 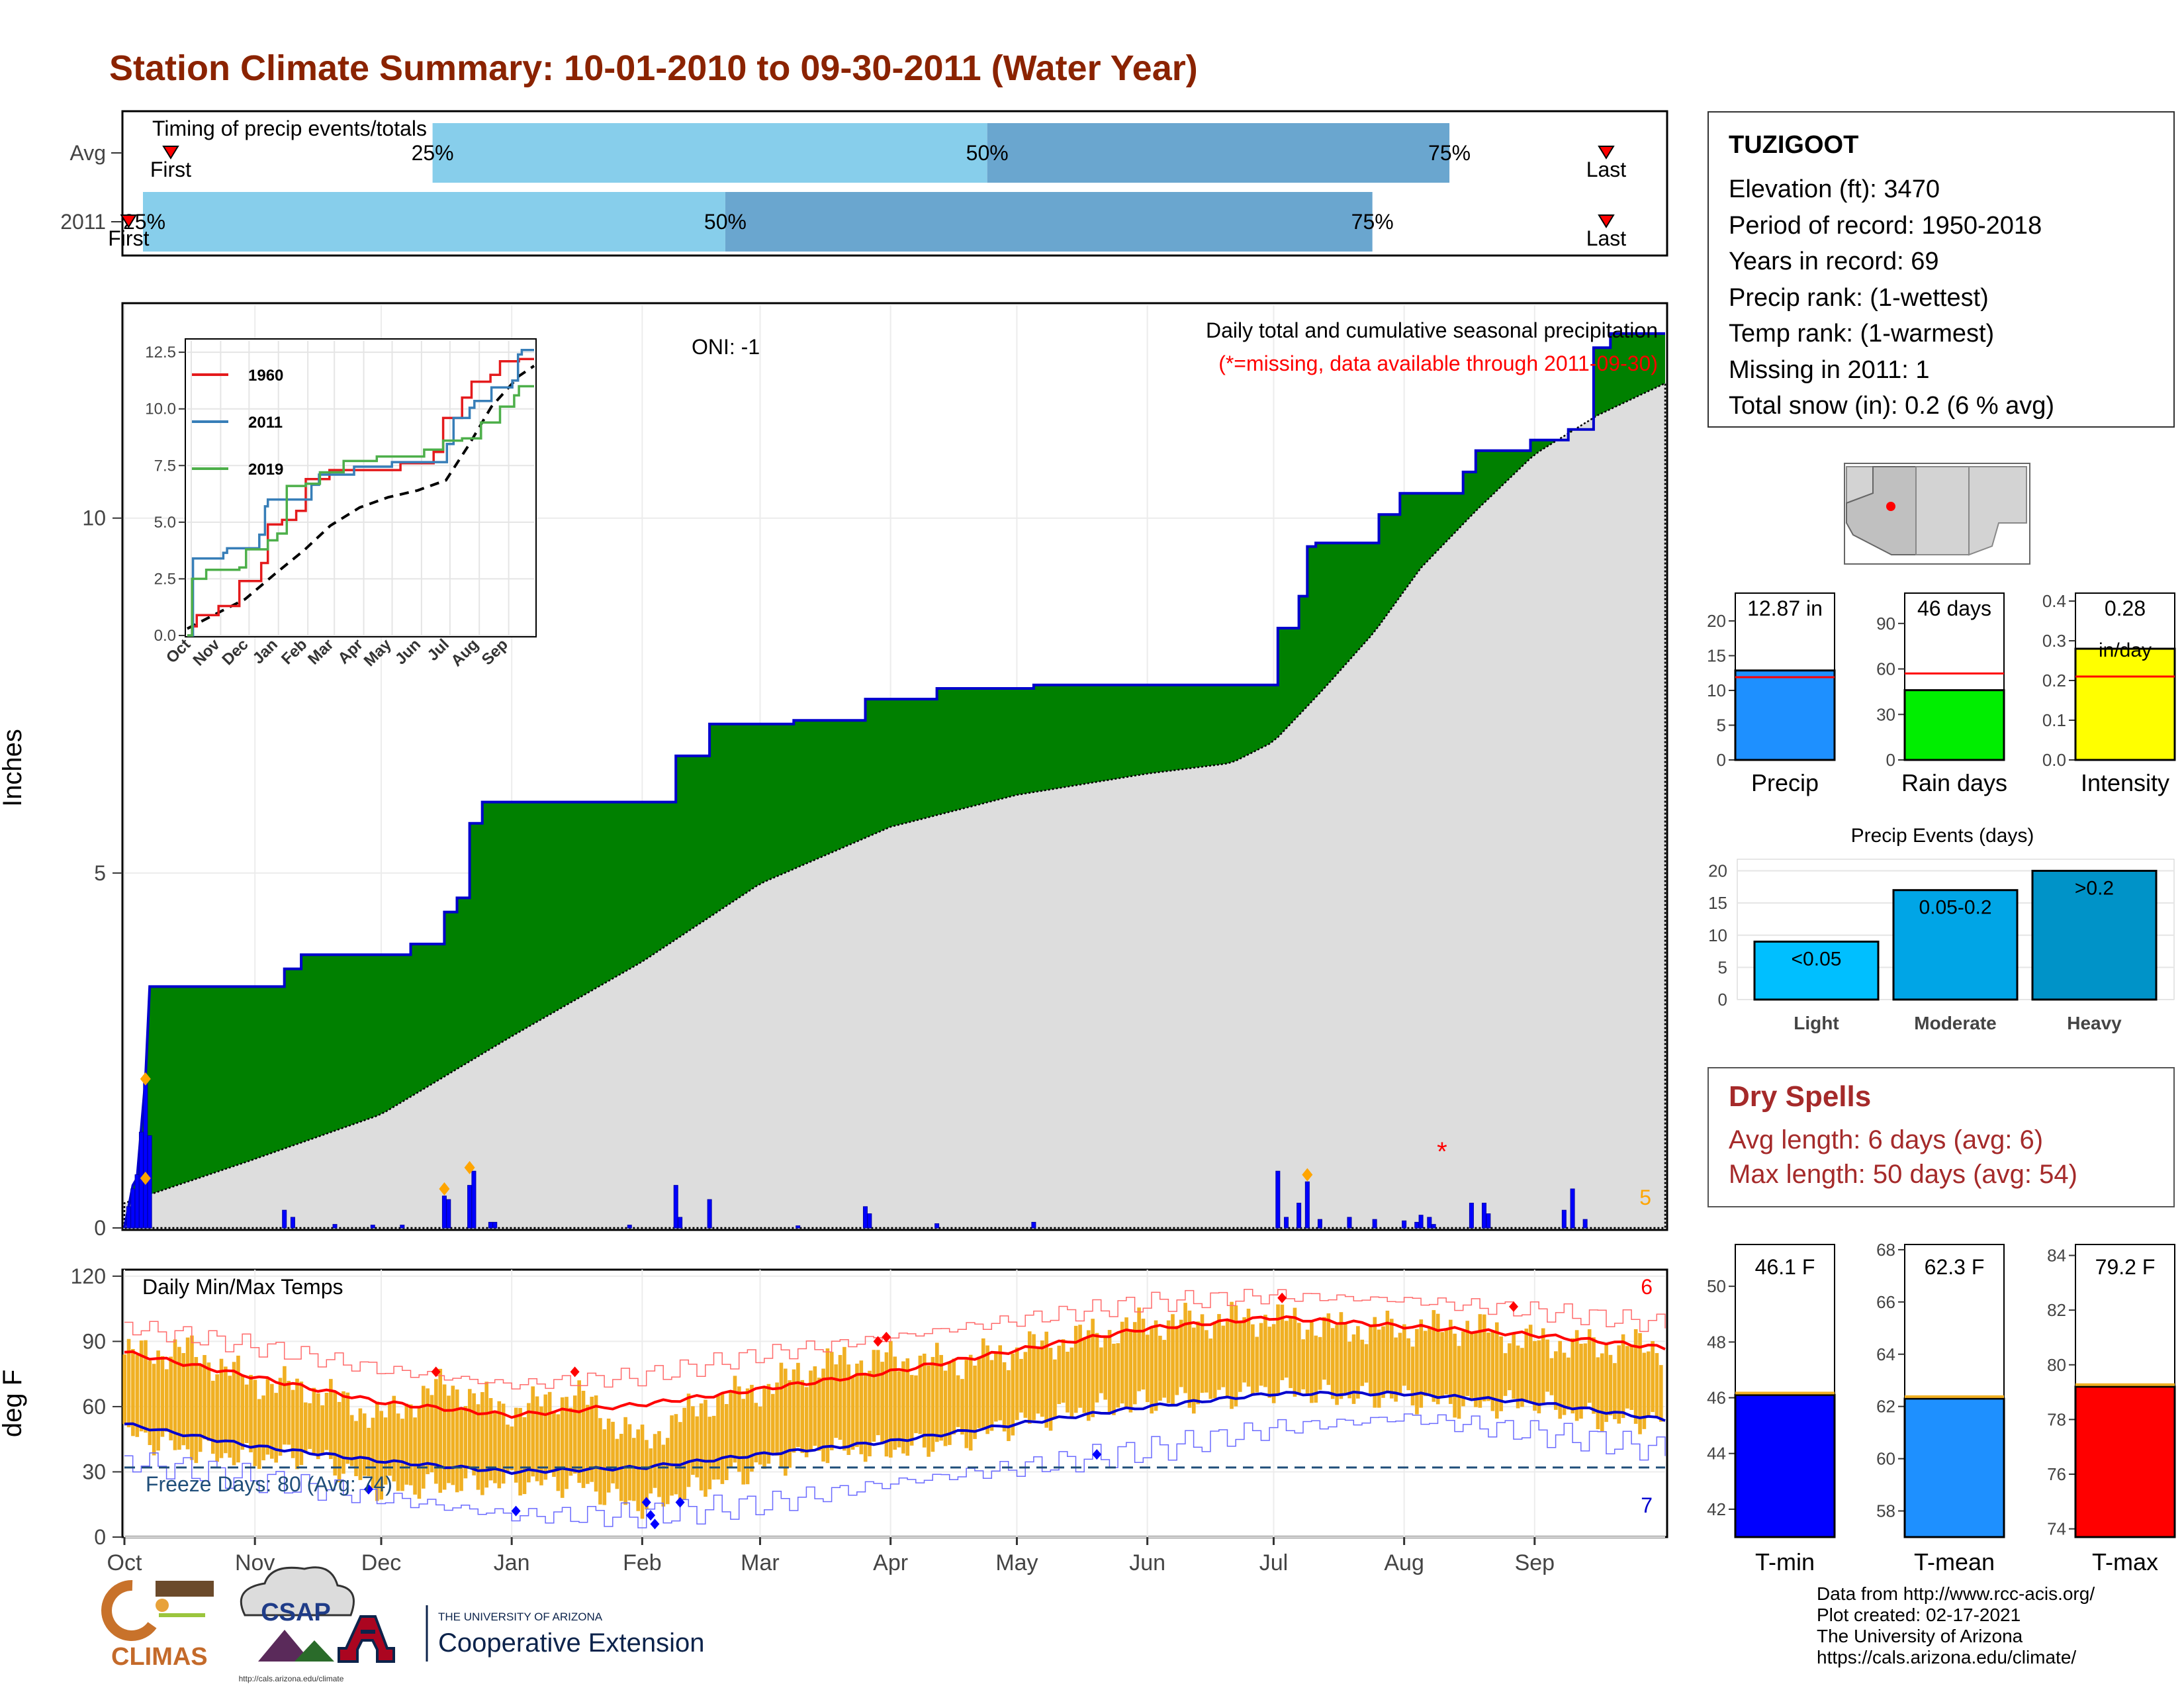 I want to click on missing-day-marker: *, so click(x=1442, y=1151).